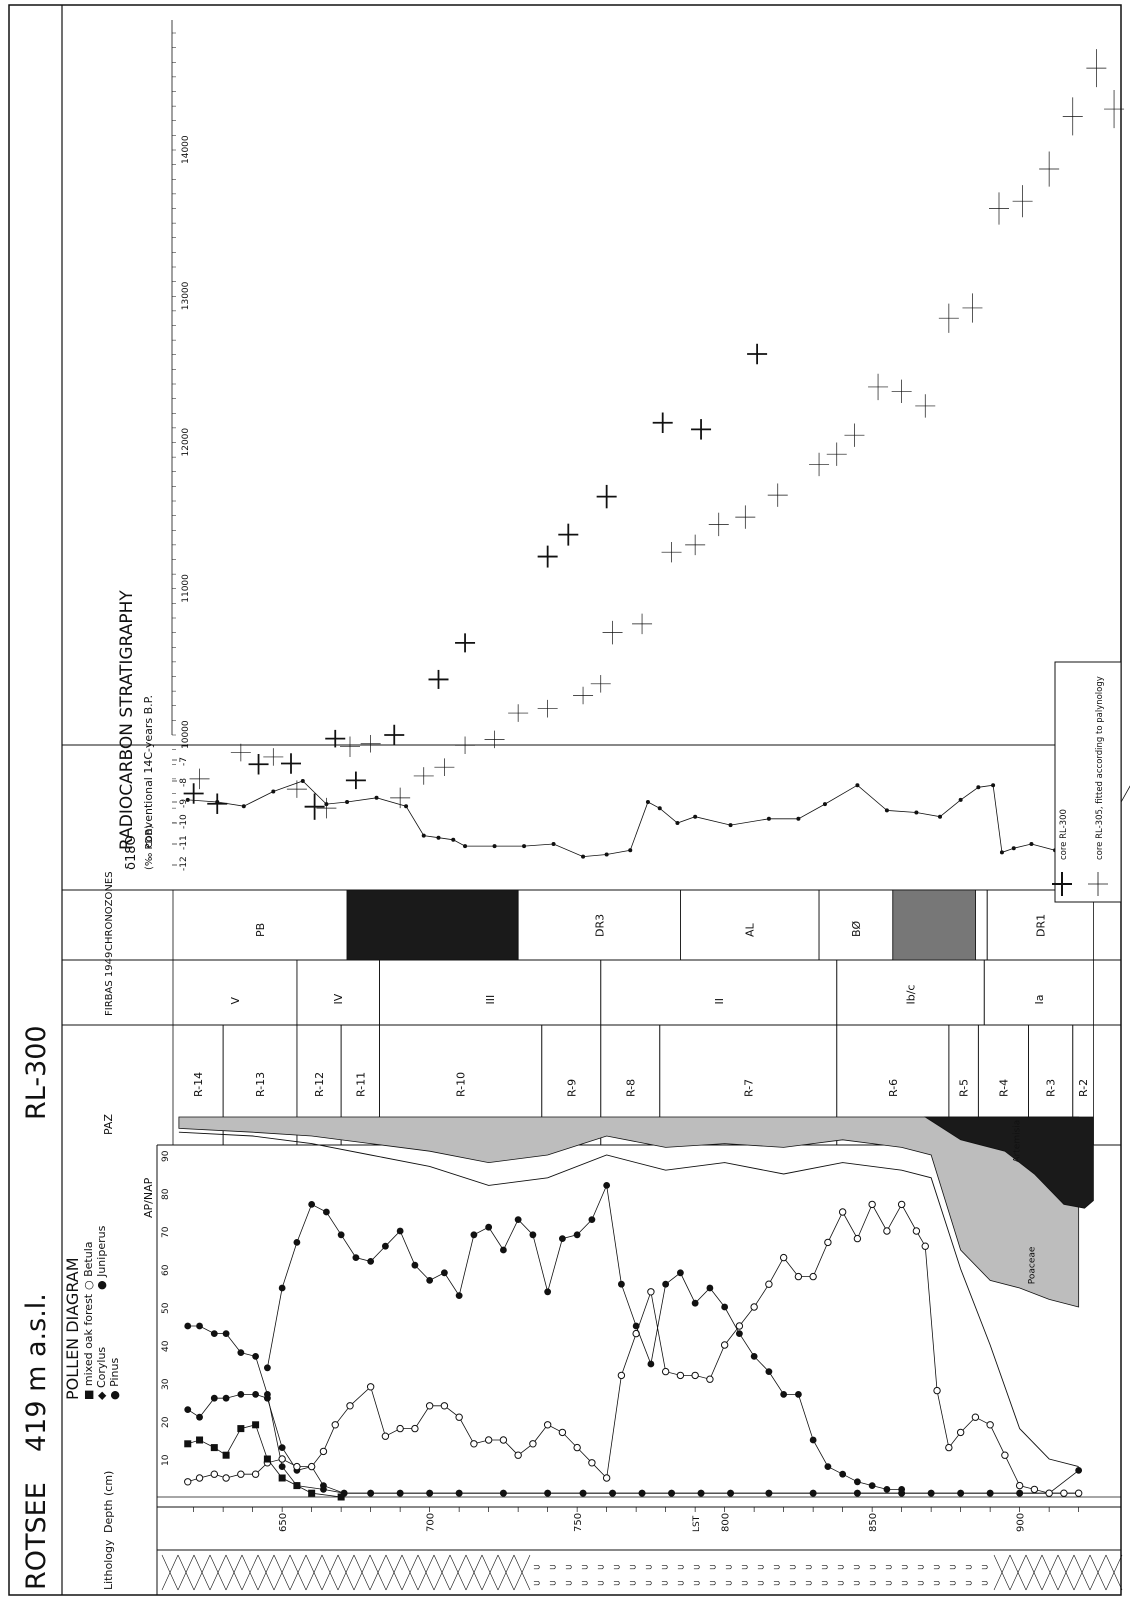 The width and height of the screenshot is (1130, 1602). What do you see at coordinates (36, 1072) in the screenshot?
I see `core-id: RL-300` at bounding box center [36, 1072].